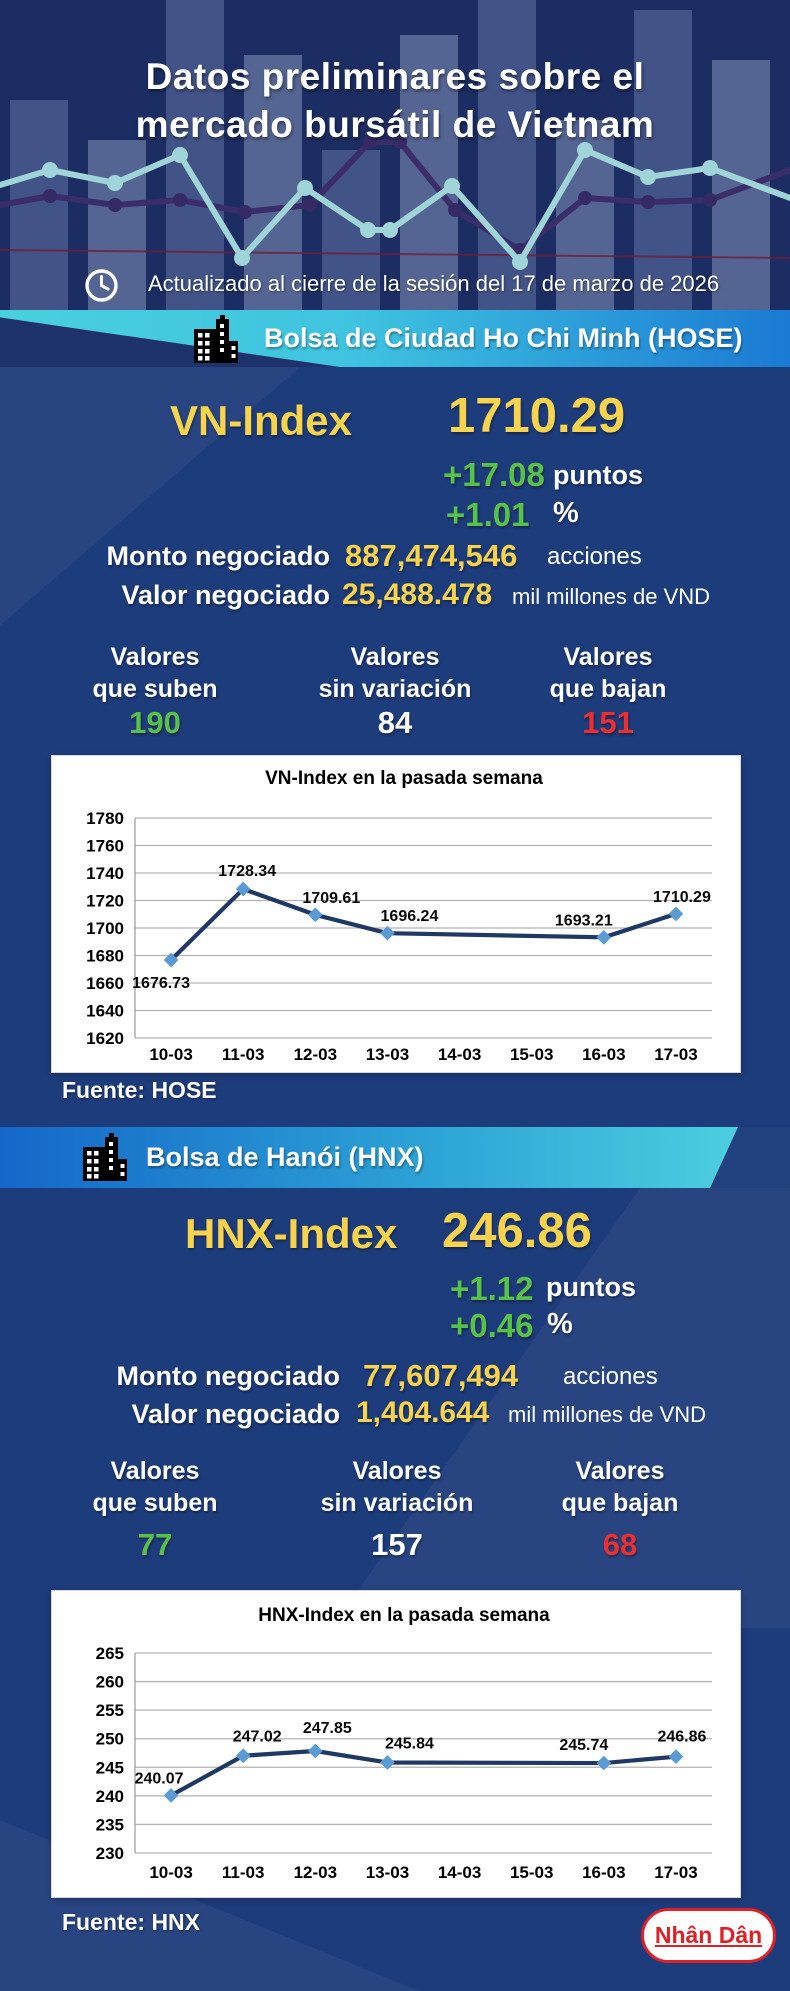 Image resolution: width=790 pixels, height=1991 pixels. Describe the element at coordinates (610, 1376) in the screenshot. I see `hnx-volume-unit: acciones` at that location.